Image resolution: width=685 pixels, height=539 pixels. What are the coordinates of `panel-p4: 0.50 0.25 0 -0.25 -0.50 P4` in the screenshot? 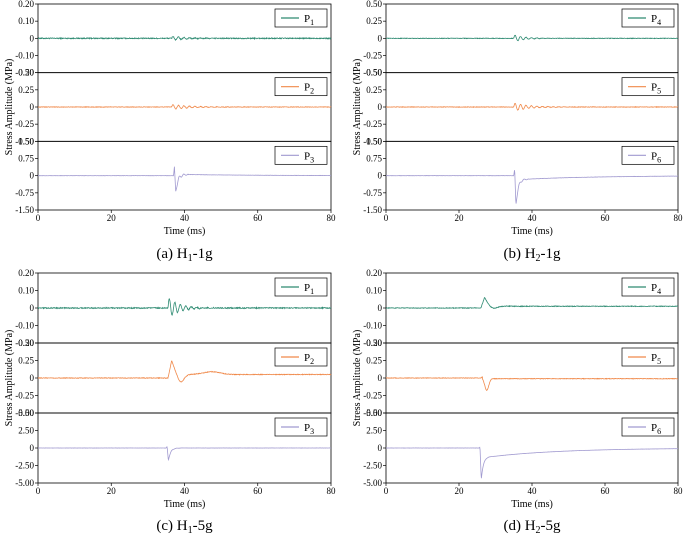 It's located at (521, 39).